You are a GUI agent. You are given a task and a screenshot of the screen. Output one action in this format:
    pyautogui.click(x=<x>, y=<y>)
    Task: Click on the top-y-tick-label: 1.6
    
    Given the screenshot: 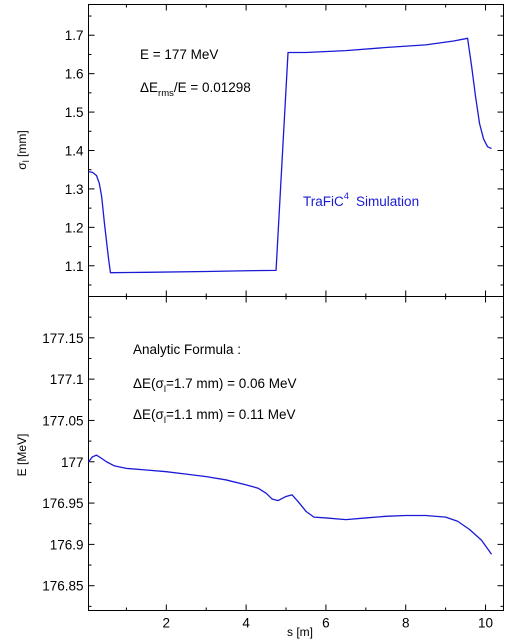 What is the action you would take?
    pyautogui.click(x=74, y=74)
    